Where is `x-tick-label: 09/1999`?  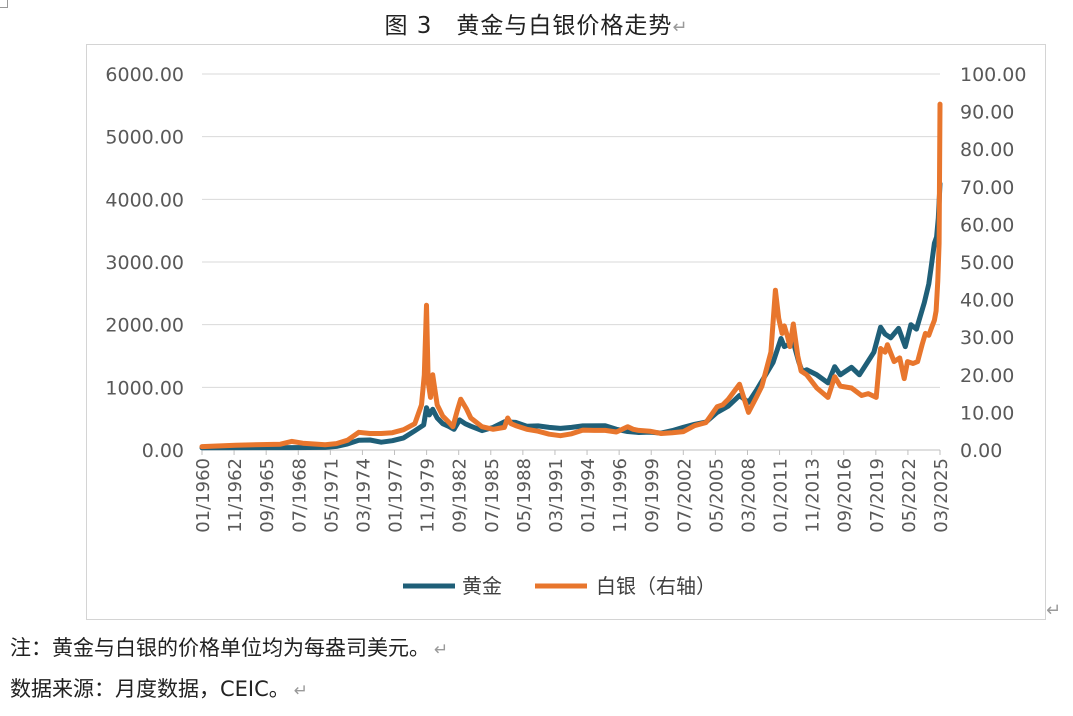 x-tick-label: 09/1999 is located at coordinates (652, 495).